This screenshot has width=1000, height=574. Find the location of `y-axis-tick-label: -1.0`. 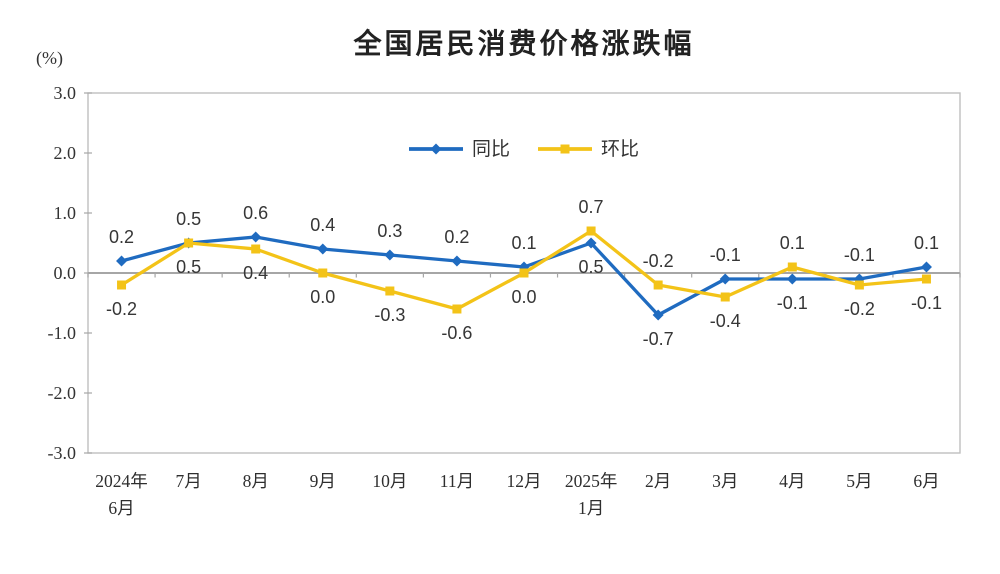

y-axis-tick-label: -1.0 is located at coordinates (62, 333).